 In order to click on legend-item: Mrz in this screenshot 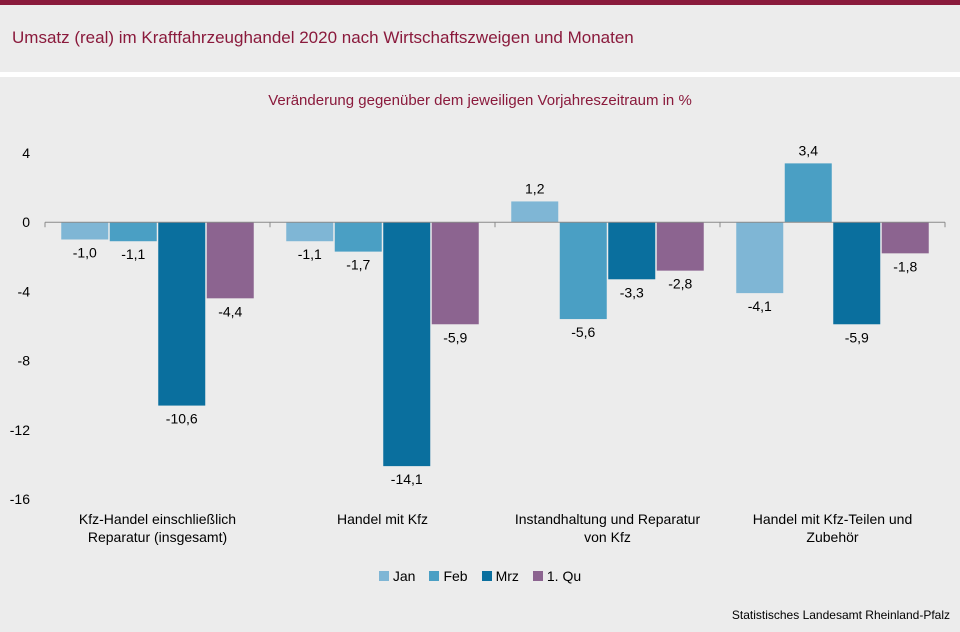, I will do `click(500, 576)`.